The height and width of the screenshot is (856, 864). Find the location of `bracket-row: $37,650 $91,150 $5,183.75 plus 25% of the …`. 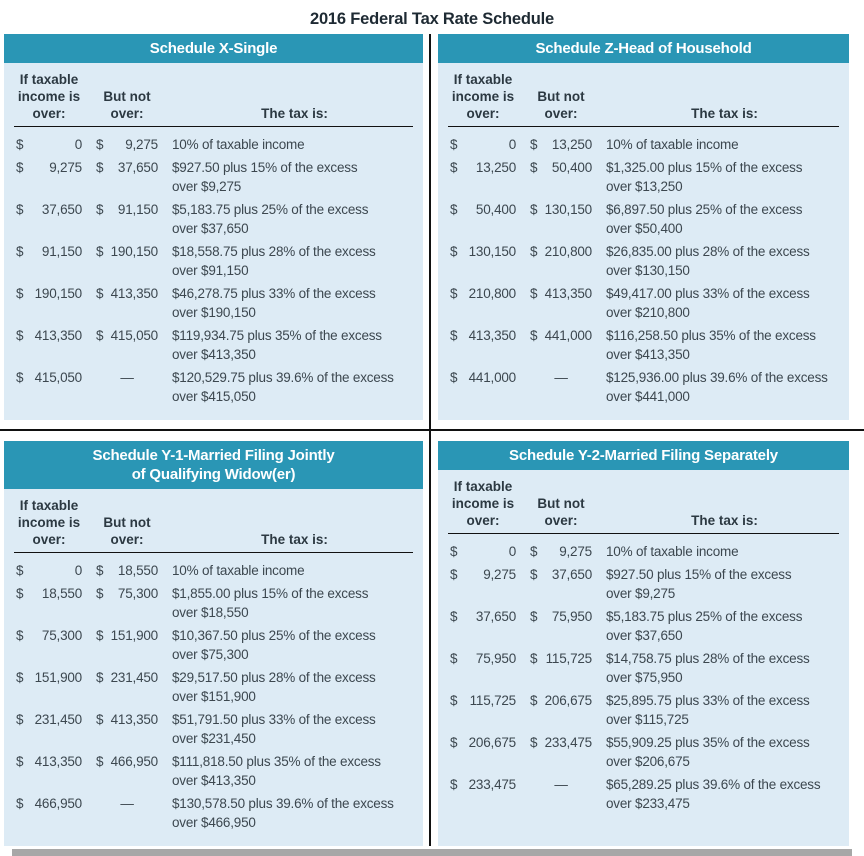

bracket-row: $37,650 $91,150 $5,183.75 plus 25% of the … is located at coordinates (215, 219).